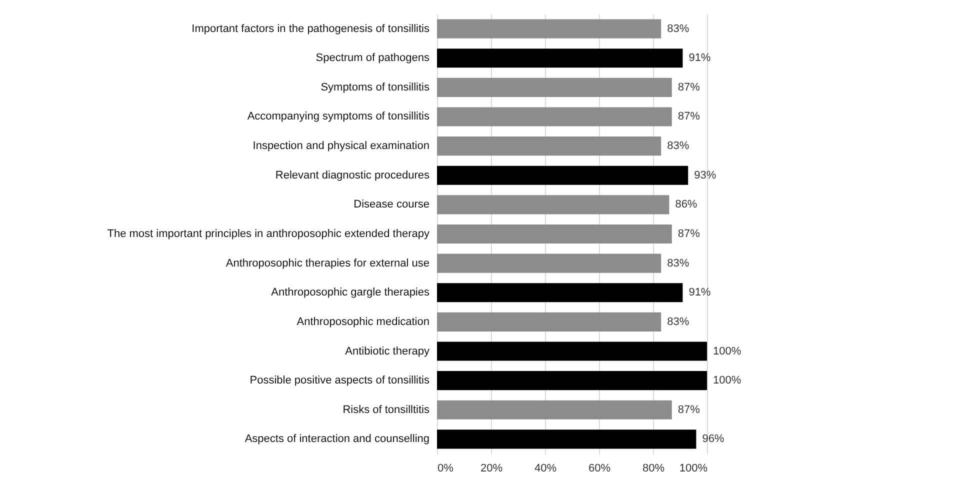  I want to click on y-tick-label: Anthroposophic medication, so click(363, 322).